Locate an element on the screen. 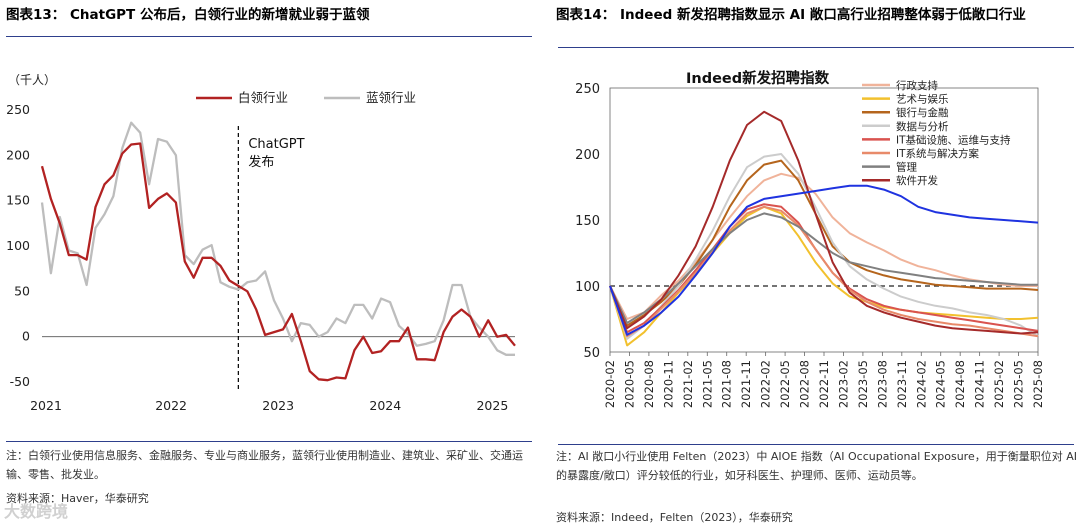 The height and width of the screenshot is (529, 1080). legend-label: IT系统与解决方案 is located at coordinates (938, 153).